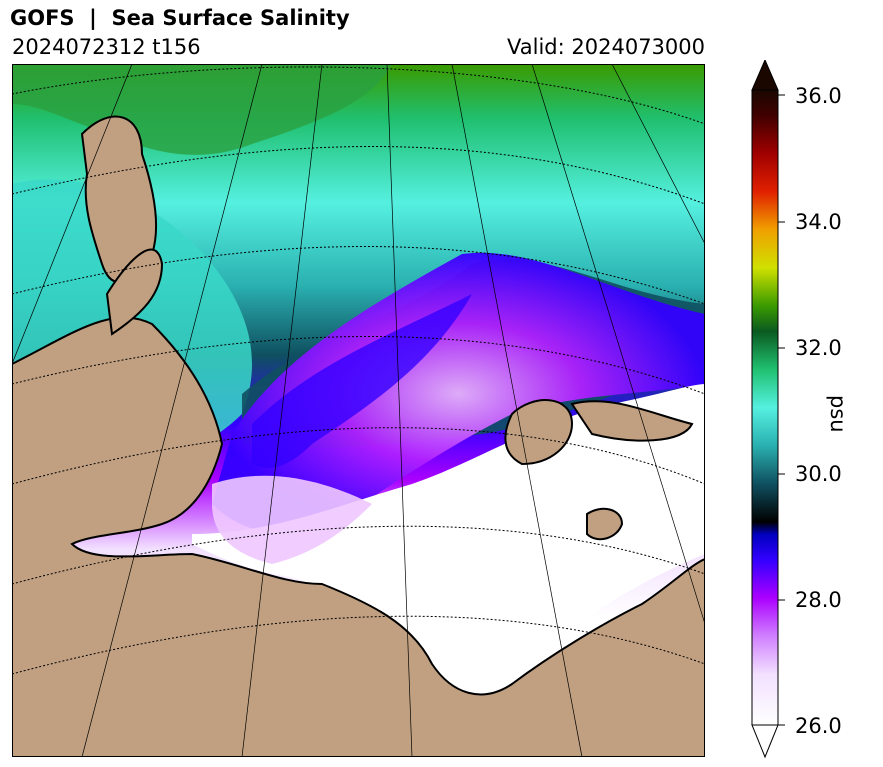 This screenshot has width=883, height=767. What do you see at coordinates (106, 47) in the screenshot?
I see `run-label: 2024072312 t156` at bounding box center [106, 47].